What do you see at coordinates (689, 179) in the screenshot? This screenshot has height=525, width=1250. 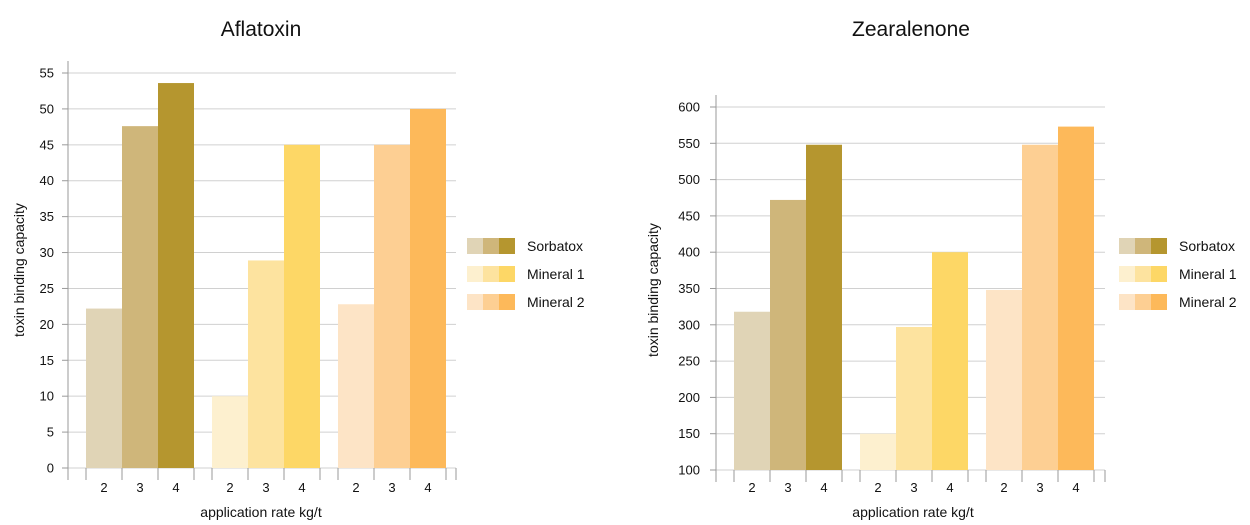 I see `y-tick-label: 500` at bounding box center [689, 179].